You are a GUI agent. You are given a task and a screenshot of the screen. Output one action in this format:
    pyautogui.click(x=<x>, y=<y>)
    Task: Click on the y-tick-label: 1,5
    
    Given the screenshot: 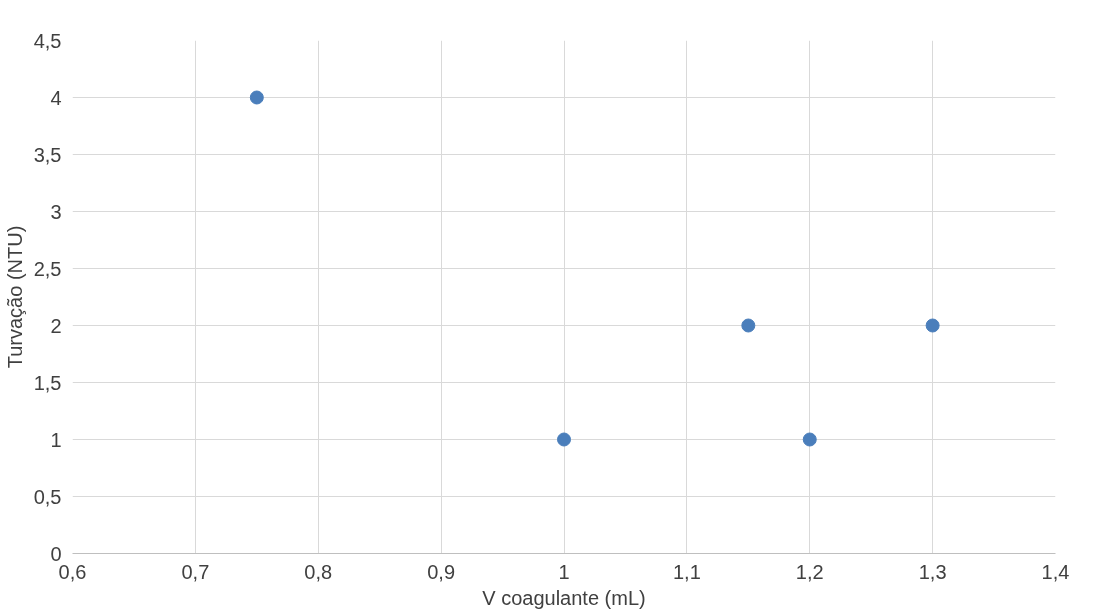 What is the action you would take?
    pyautogui.click(x=47, y=382)
    